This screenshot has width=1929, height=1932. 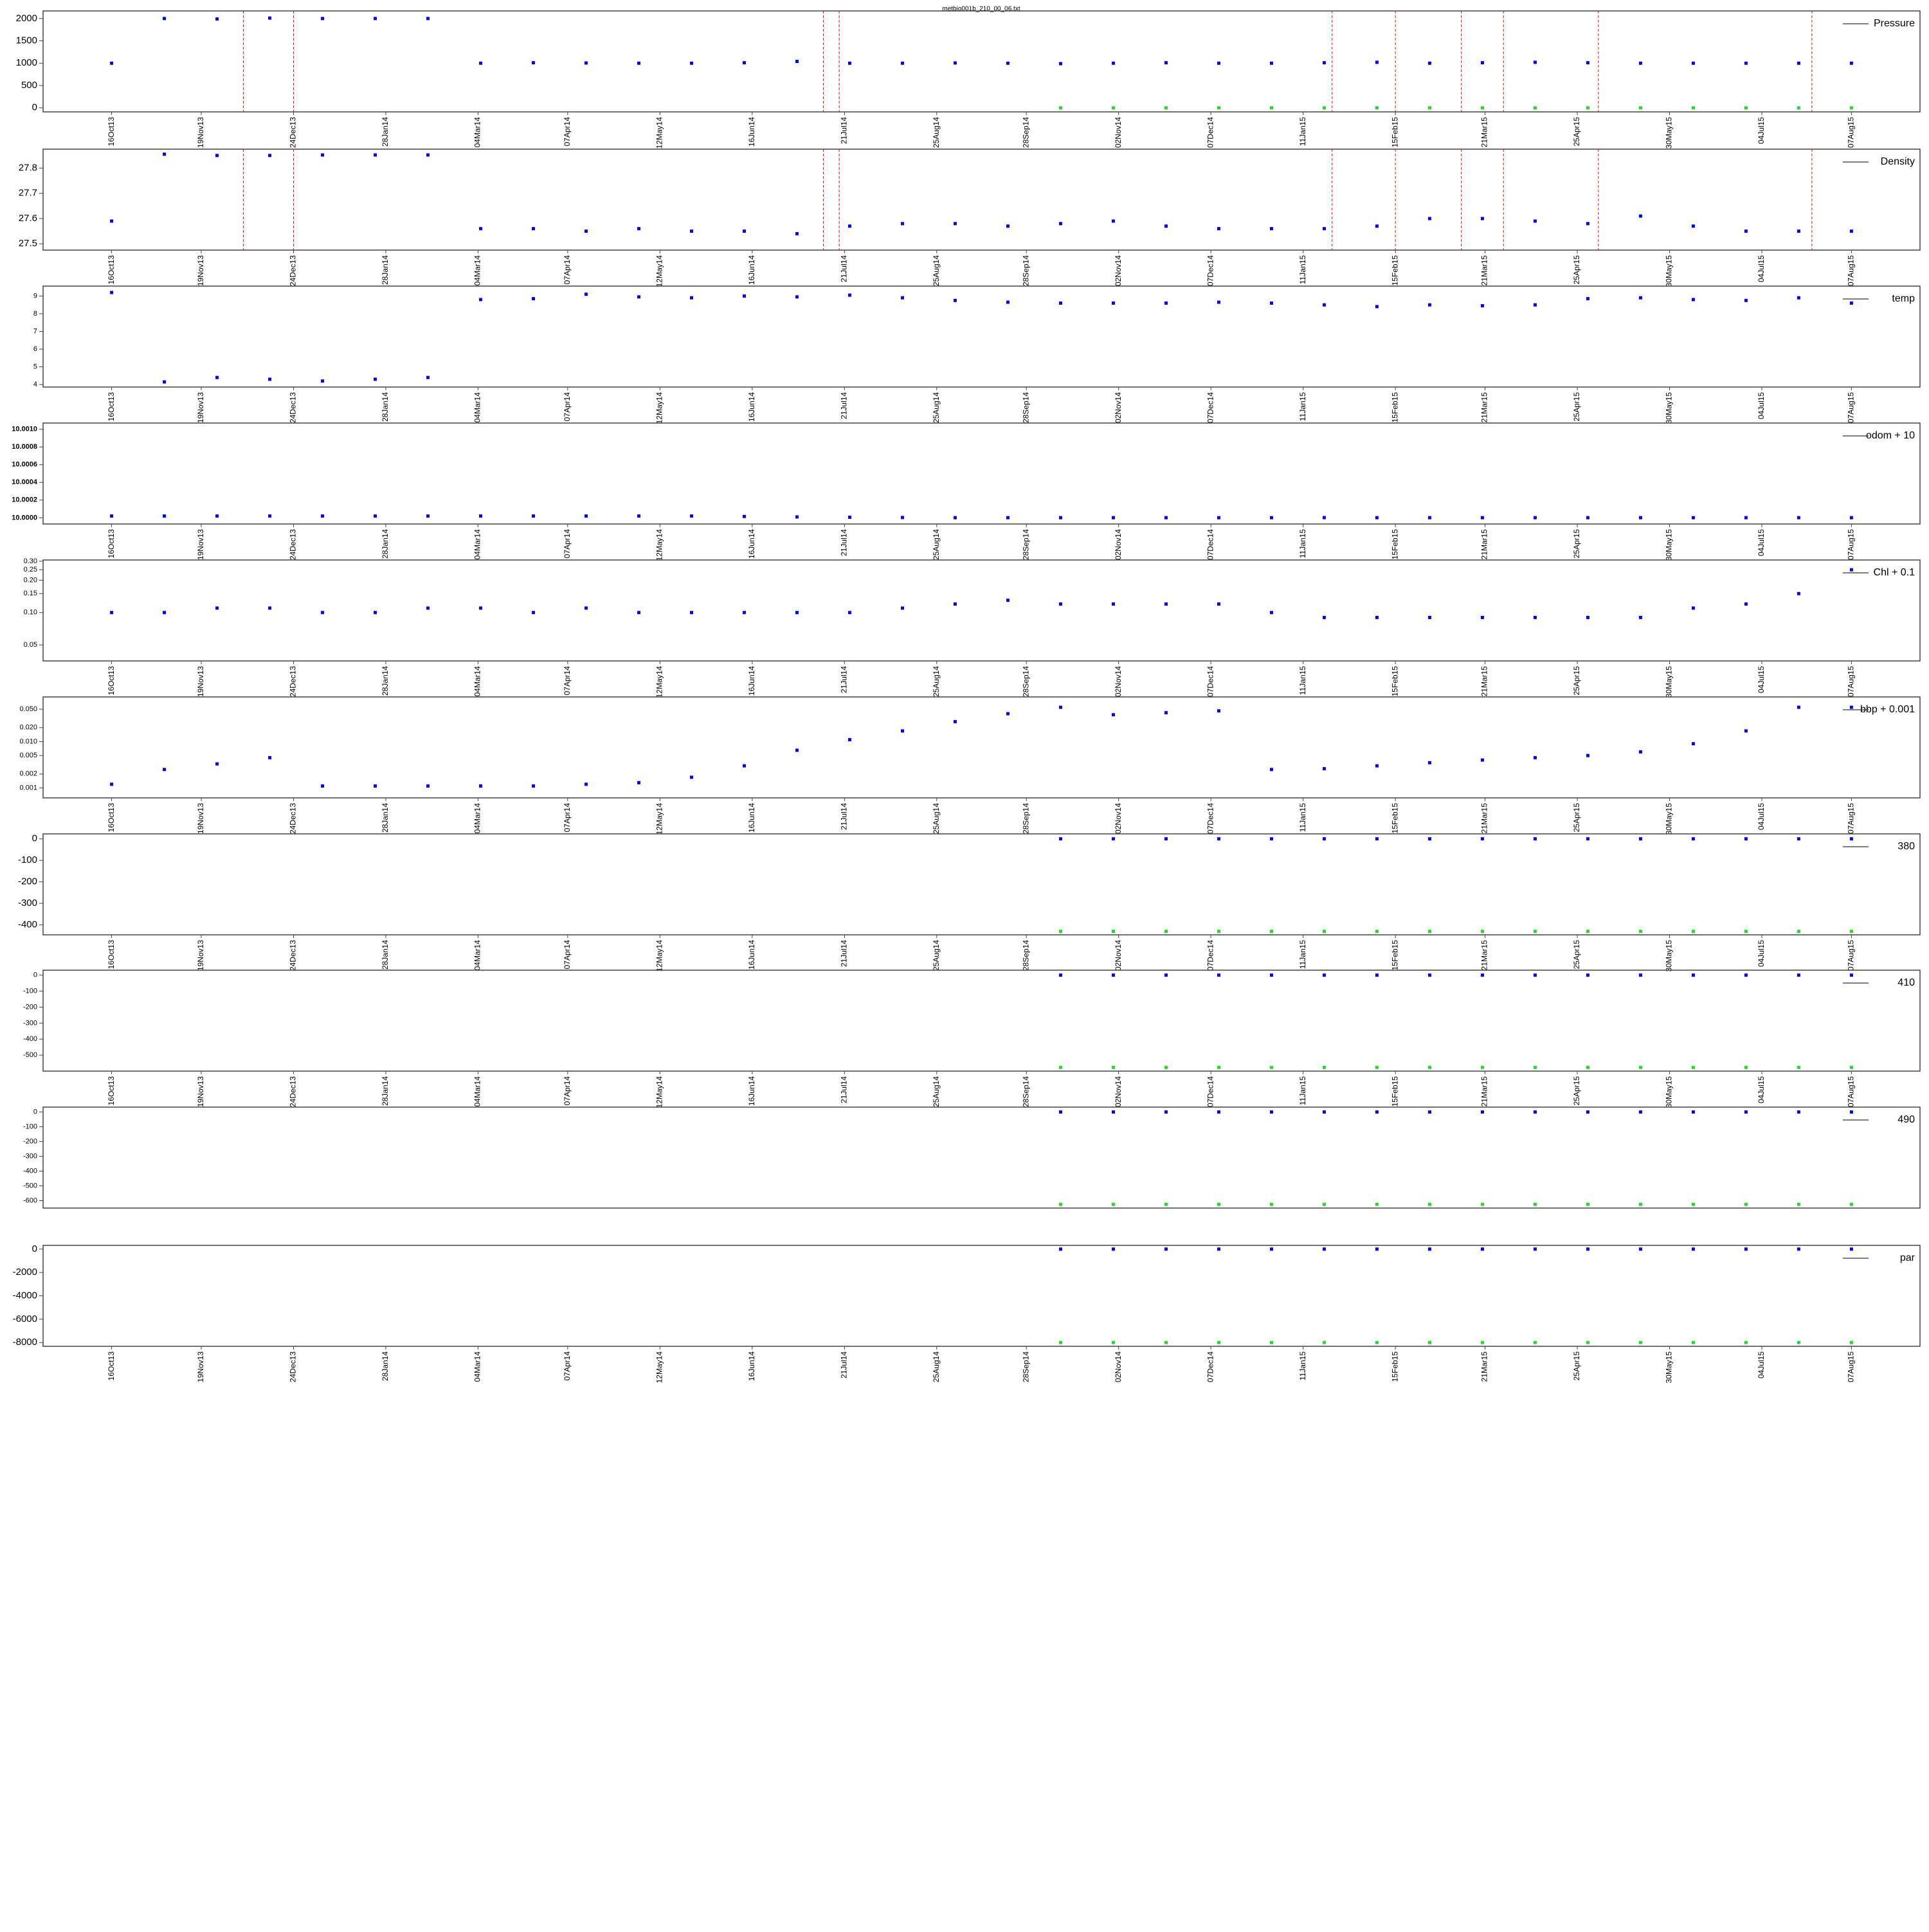 I want to click on y-tick-label: 4, so click(x=35, y=384).